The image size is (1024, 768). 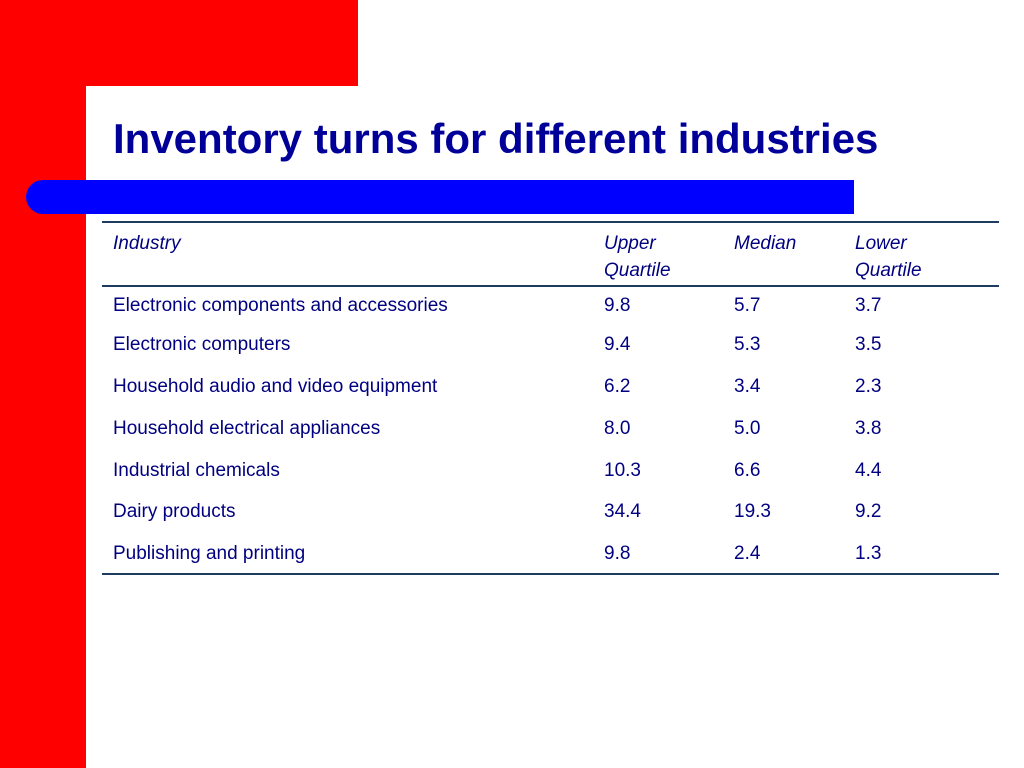 I want to click on header-upper-quartile: Upper Quartile, so click(x=637, y=257).